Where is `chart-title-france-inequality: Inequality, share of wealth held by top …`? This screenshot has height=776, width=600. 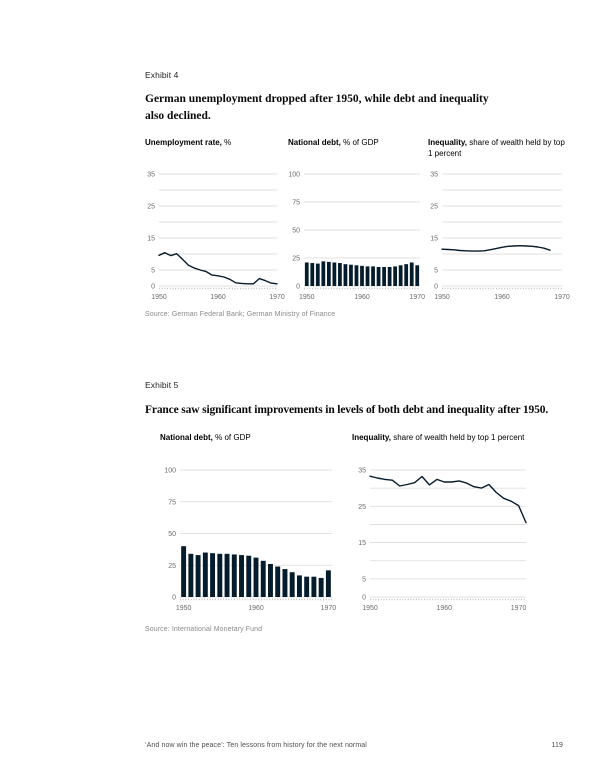
chart-title-france-inequality: Inequality, share of wealth held by top … is located at coordinates (447, 447).